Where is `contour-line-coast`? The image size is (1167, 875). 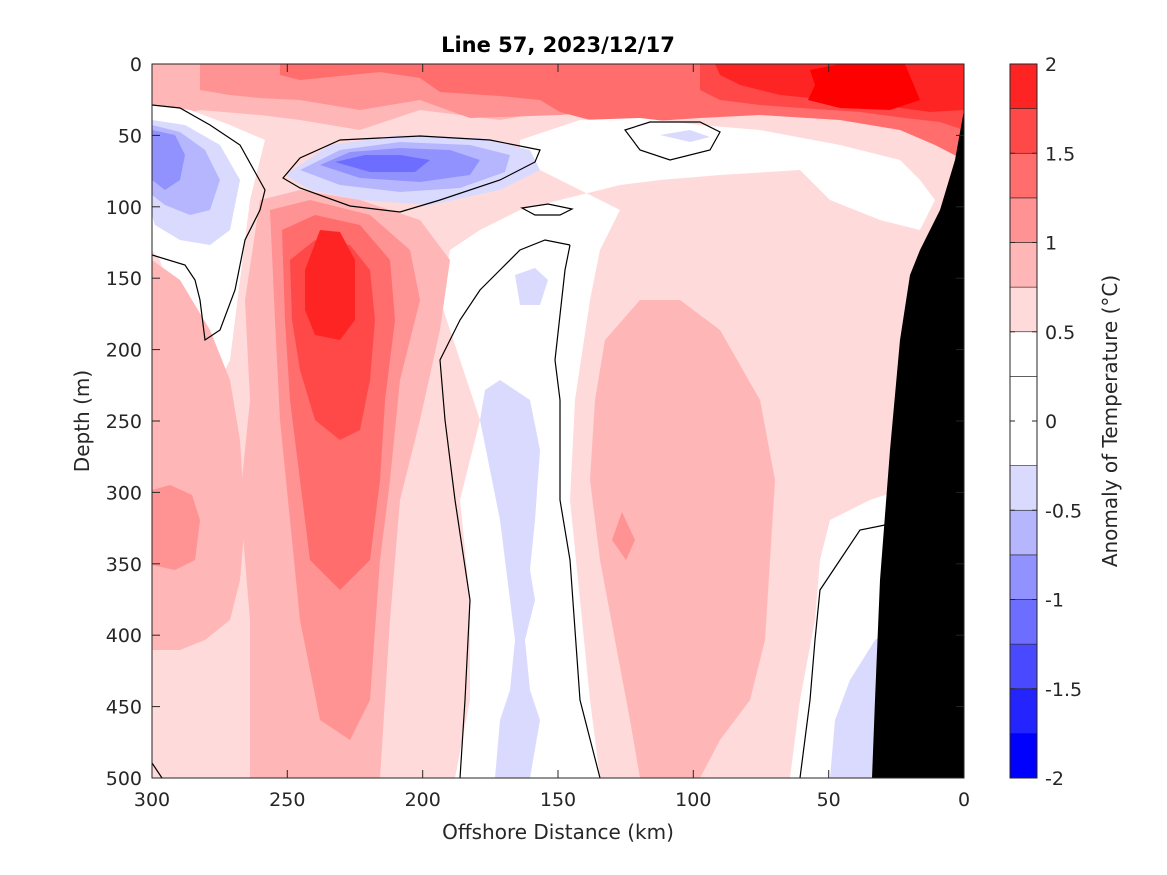 contour-line-coast is located at coordinates (842, 651).